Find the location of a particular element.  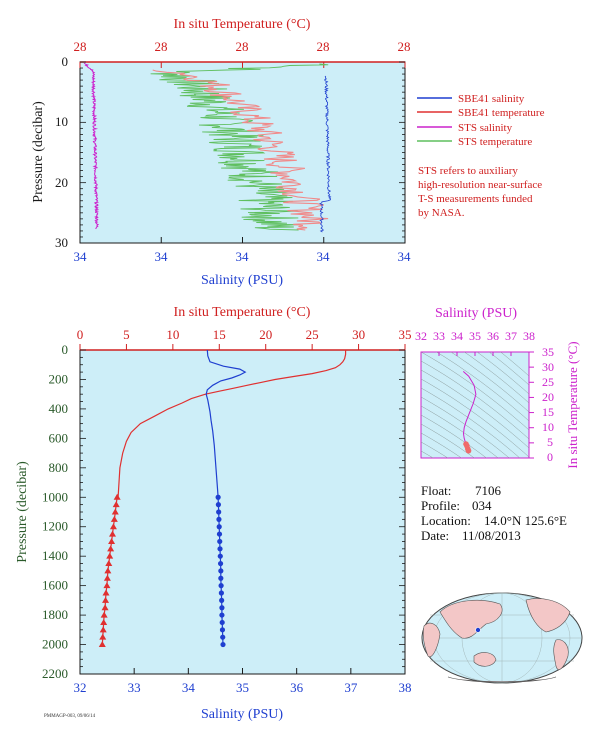

float-info-key: Date: is located at coordinates (435, 535).